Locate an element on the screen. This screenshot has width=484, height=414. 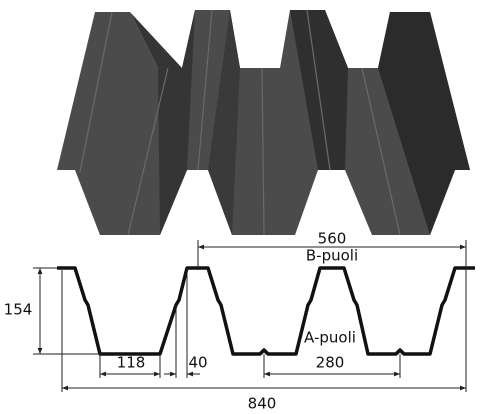
dimension-label: 40 is located at coordinates (197, 363).